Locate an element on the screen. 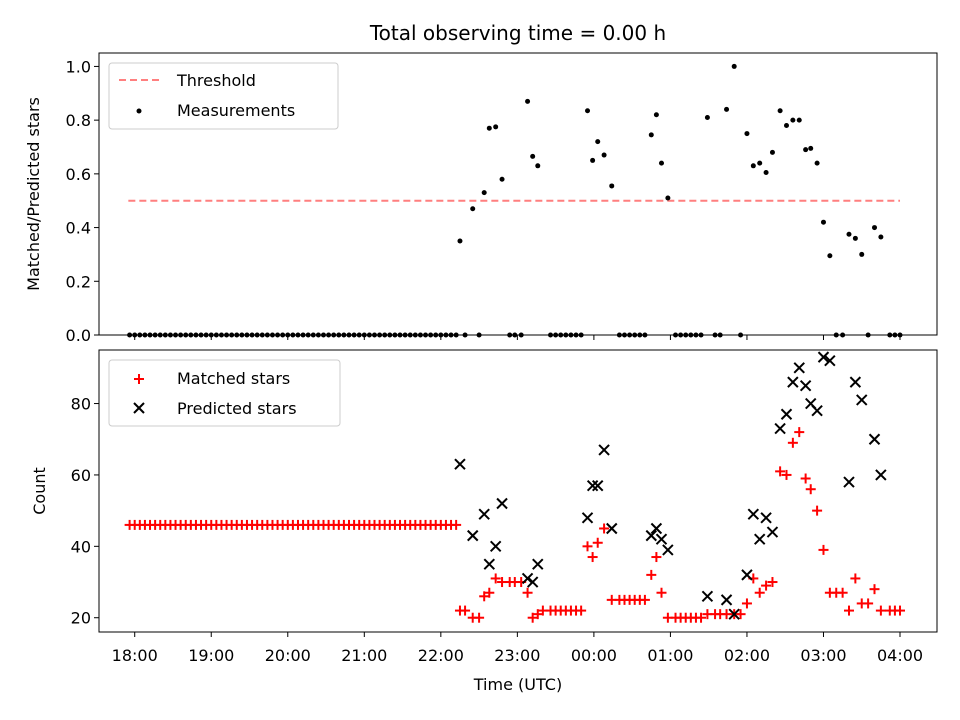 Image resolution: width=960 pixels, height=720 pixels. bottom-legend-box is located at coordinates (224, 393).